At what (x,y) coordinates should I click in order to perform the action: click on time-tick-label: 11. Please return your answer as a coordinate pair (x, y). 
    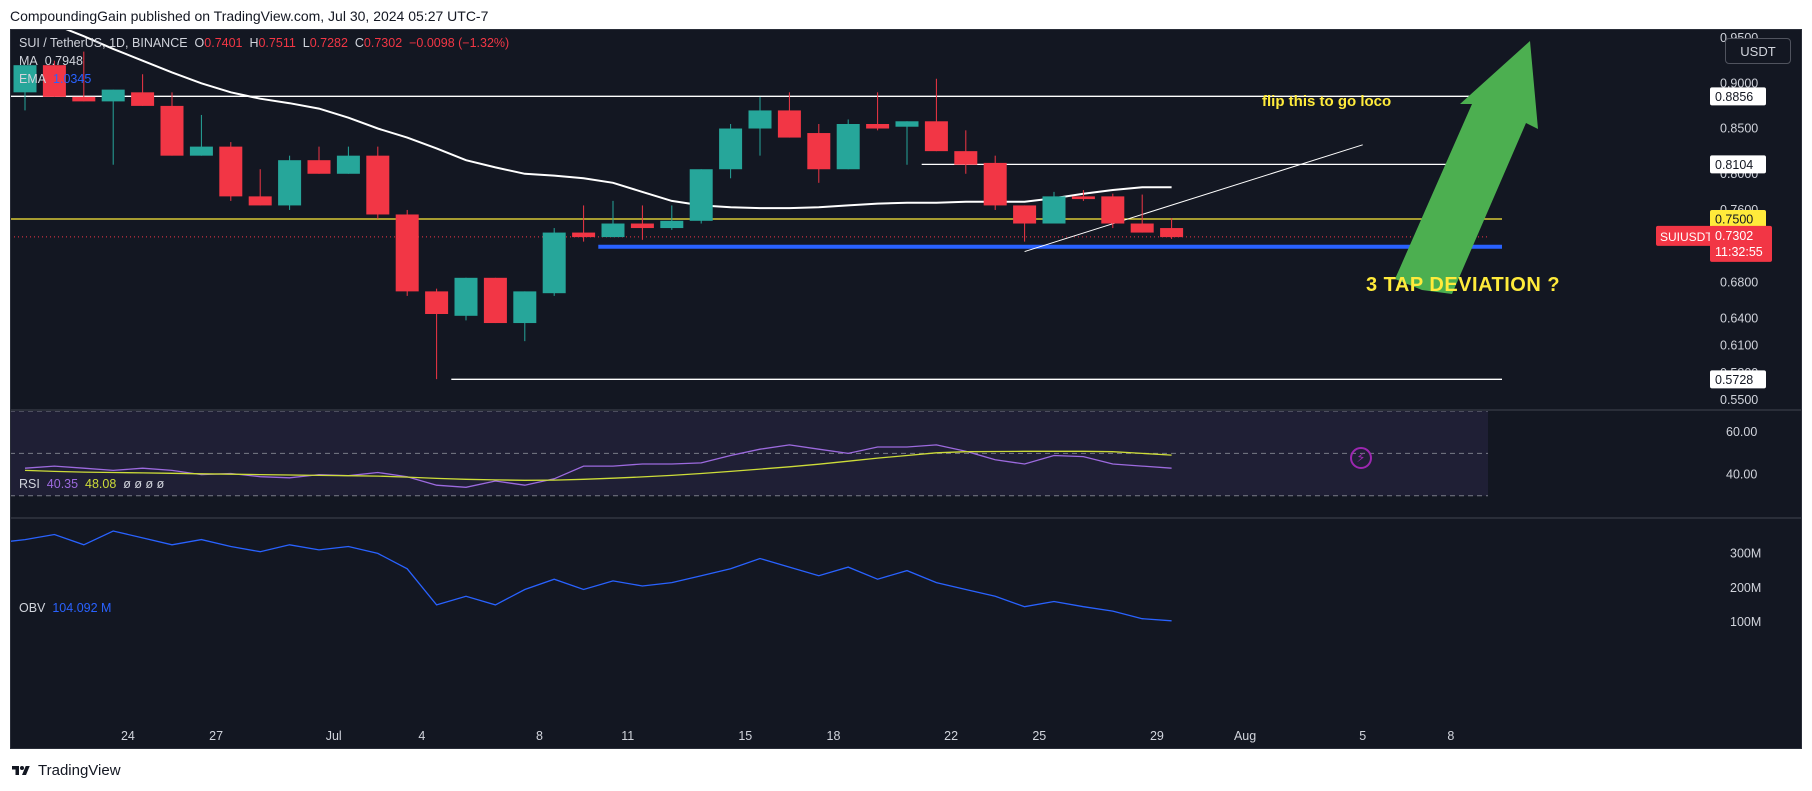
    Looking at the image, I should click on (627, 736).